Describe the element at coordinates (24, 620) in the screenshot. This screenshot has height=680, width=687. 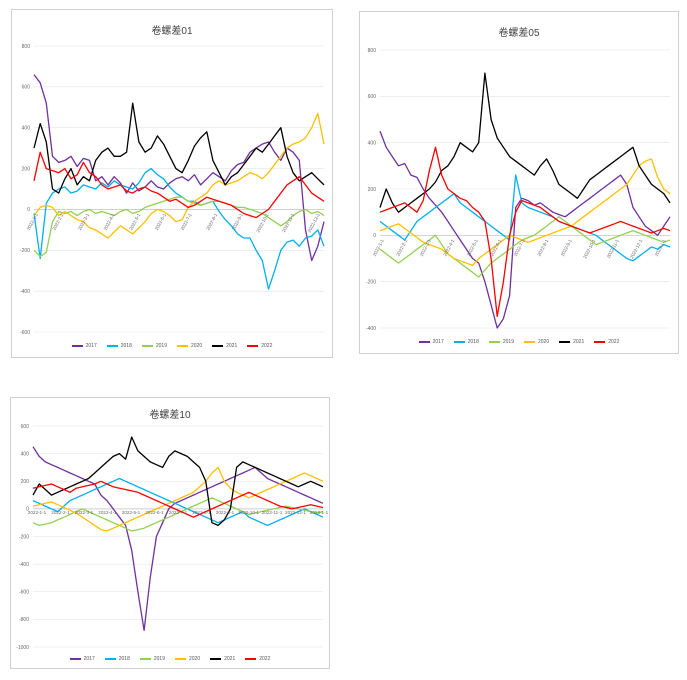
I see `y-tick-label: -800` at that location.